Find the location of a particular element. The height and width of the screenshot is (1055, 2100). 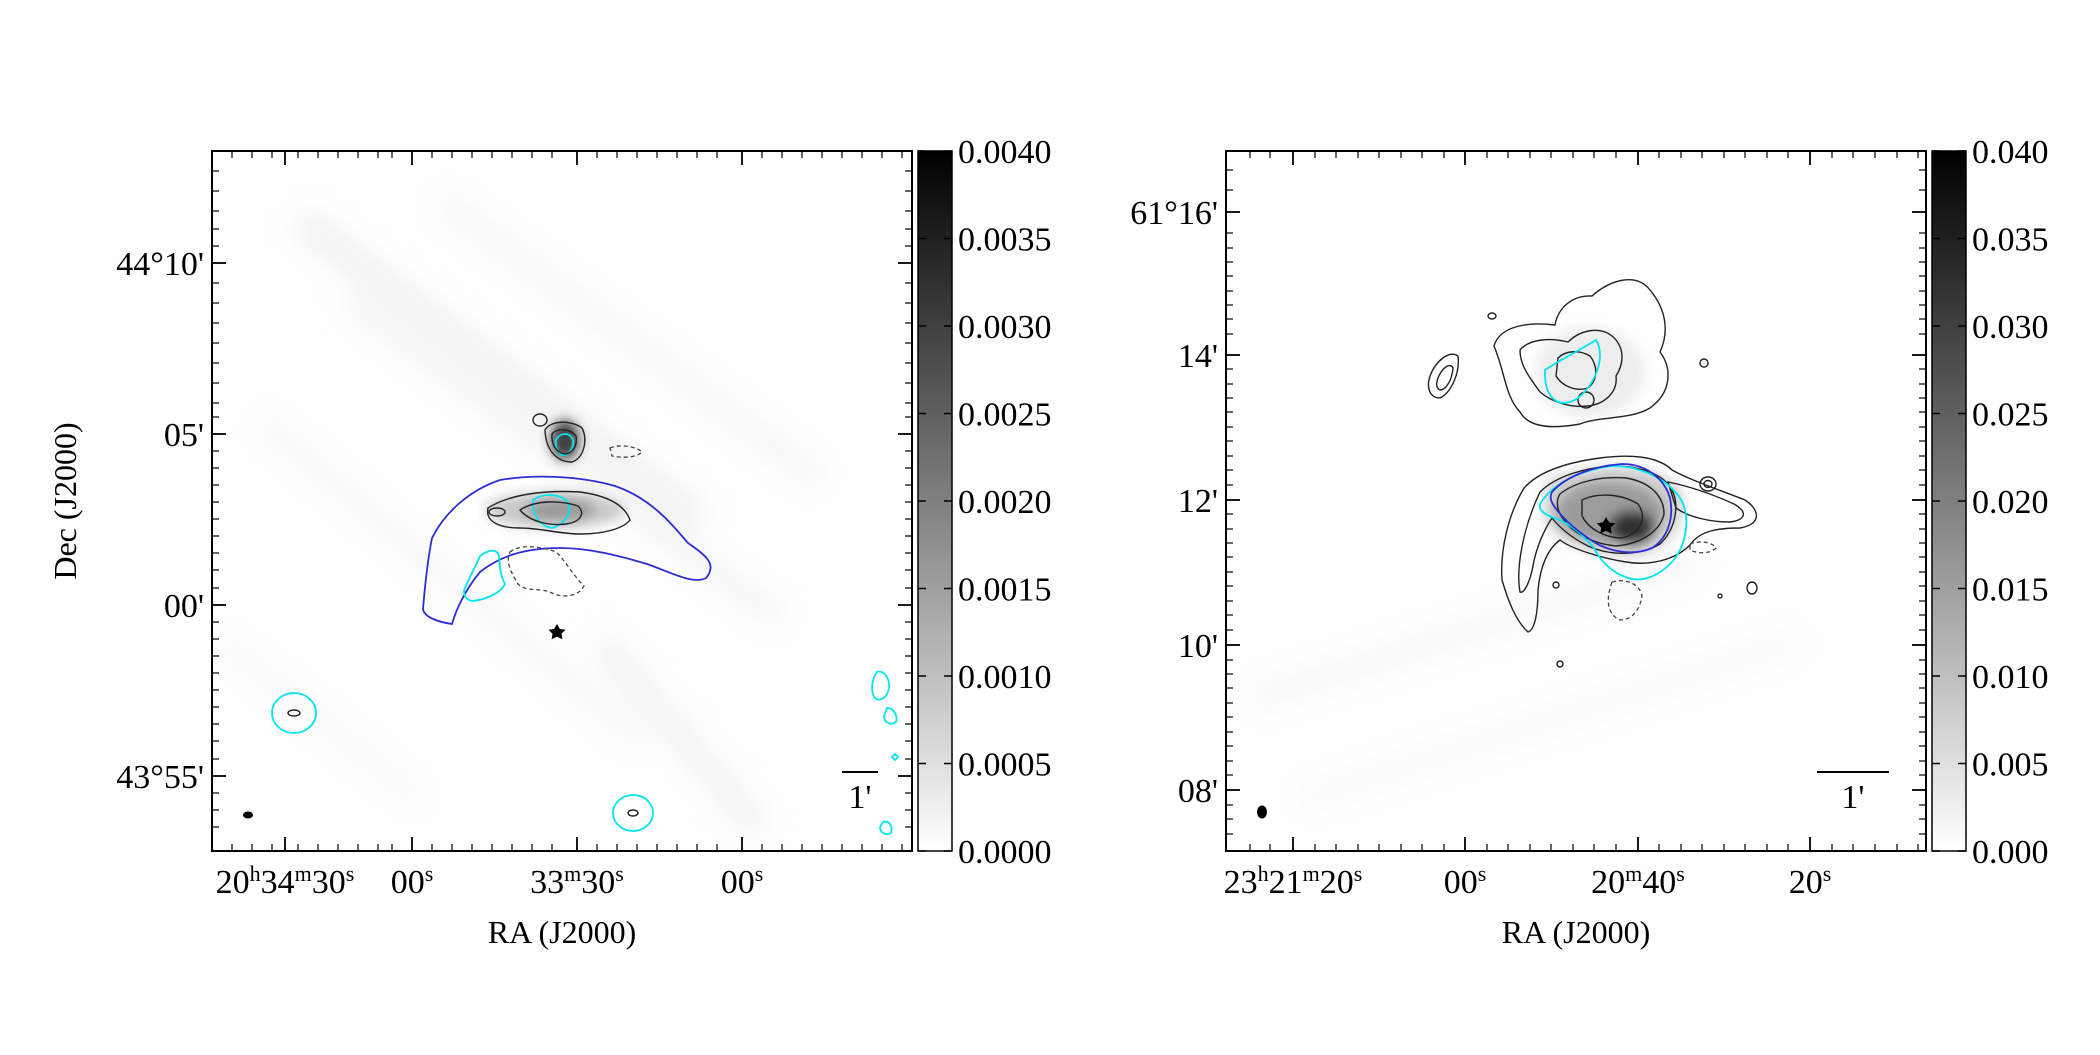

colorbar-tick-label: 0.0015 is located at coordinates (1005, 590).